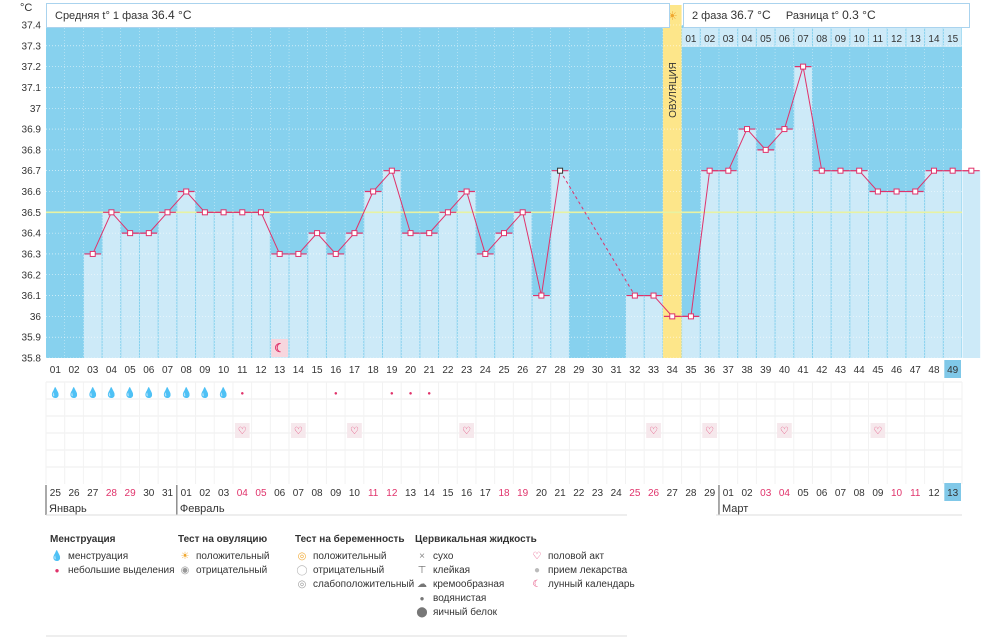  Describe the element at coordinates (710, 16) in the screenshot. I see `phase2-label: 2 фаза` at that location.